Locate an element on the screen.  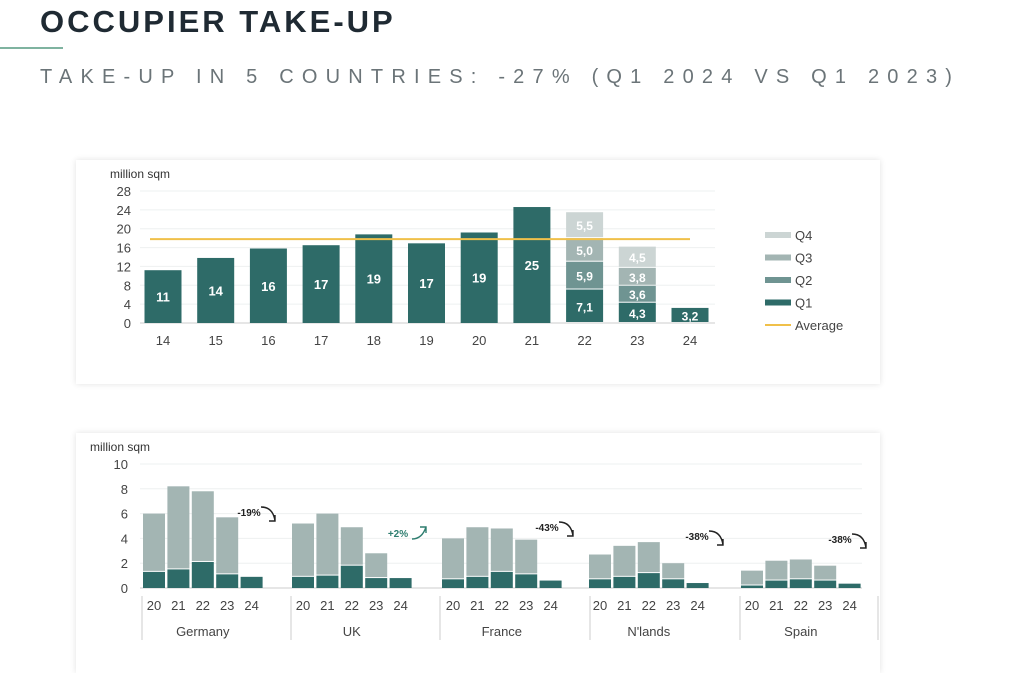
segment-label: 3,6 is located at coordinates (637, 295).